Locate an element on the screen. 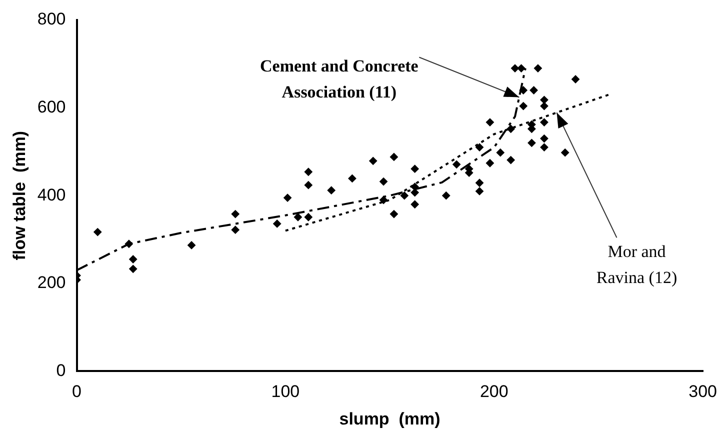  y-tick-label: 400 is located at coordinates (51, 194).